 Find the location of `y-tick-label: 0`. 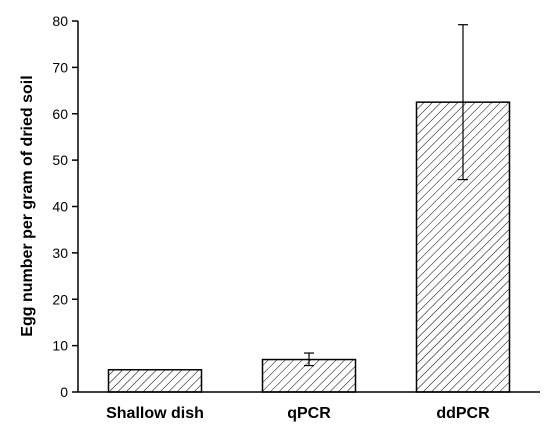

y-tick-label: 0 is located at coordinates (64, 392).